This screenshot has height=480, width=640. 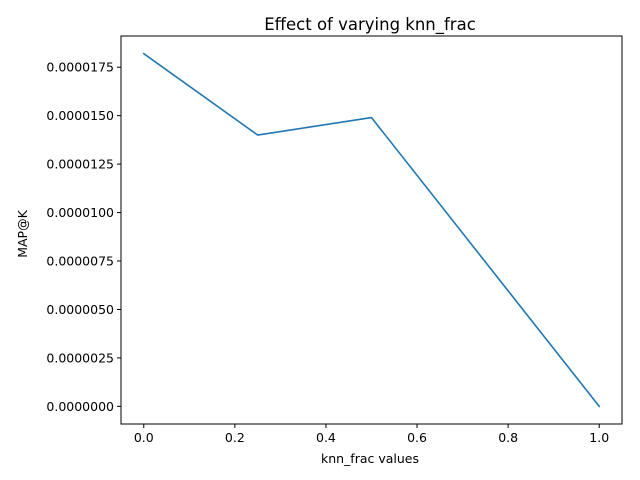 What do you see at coordinates (80, 406) in the screenshot?
I see `y-tick-label: 0.0000000` at bounding box center [80, 406].